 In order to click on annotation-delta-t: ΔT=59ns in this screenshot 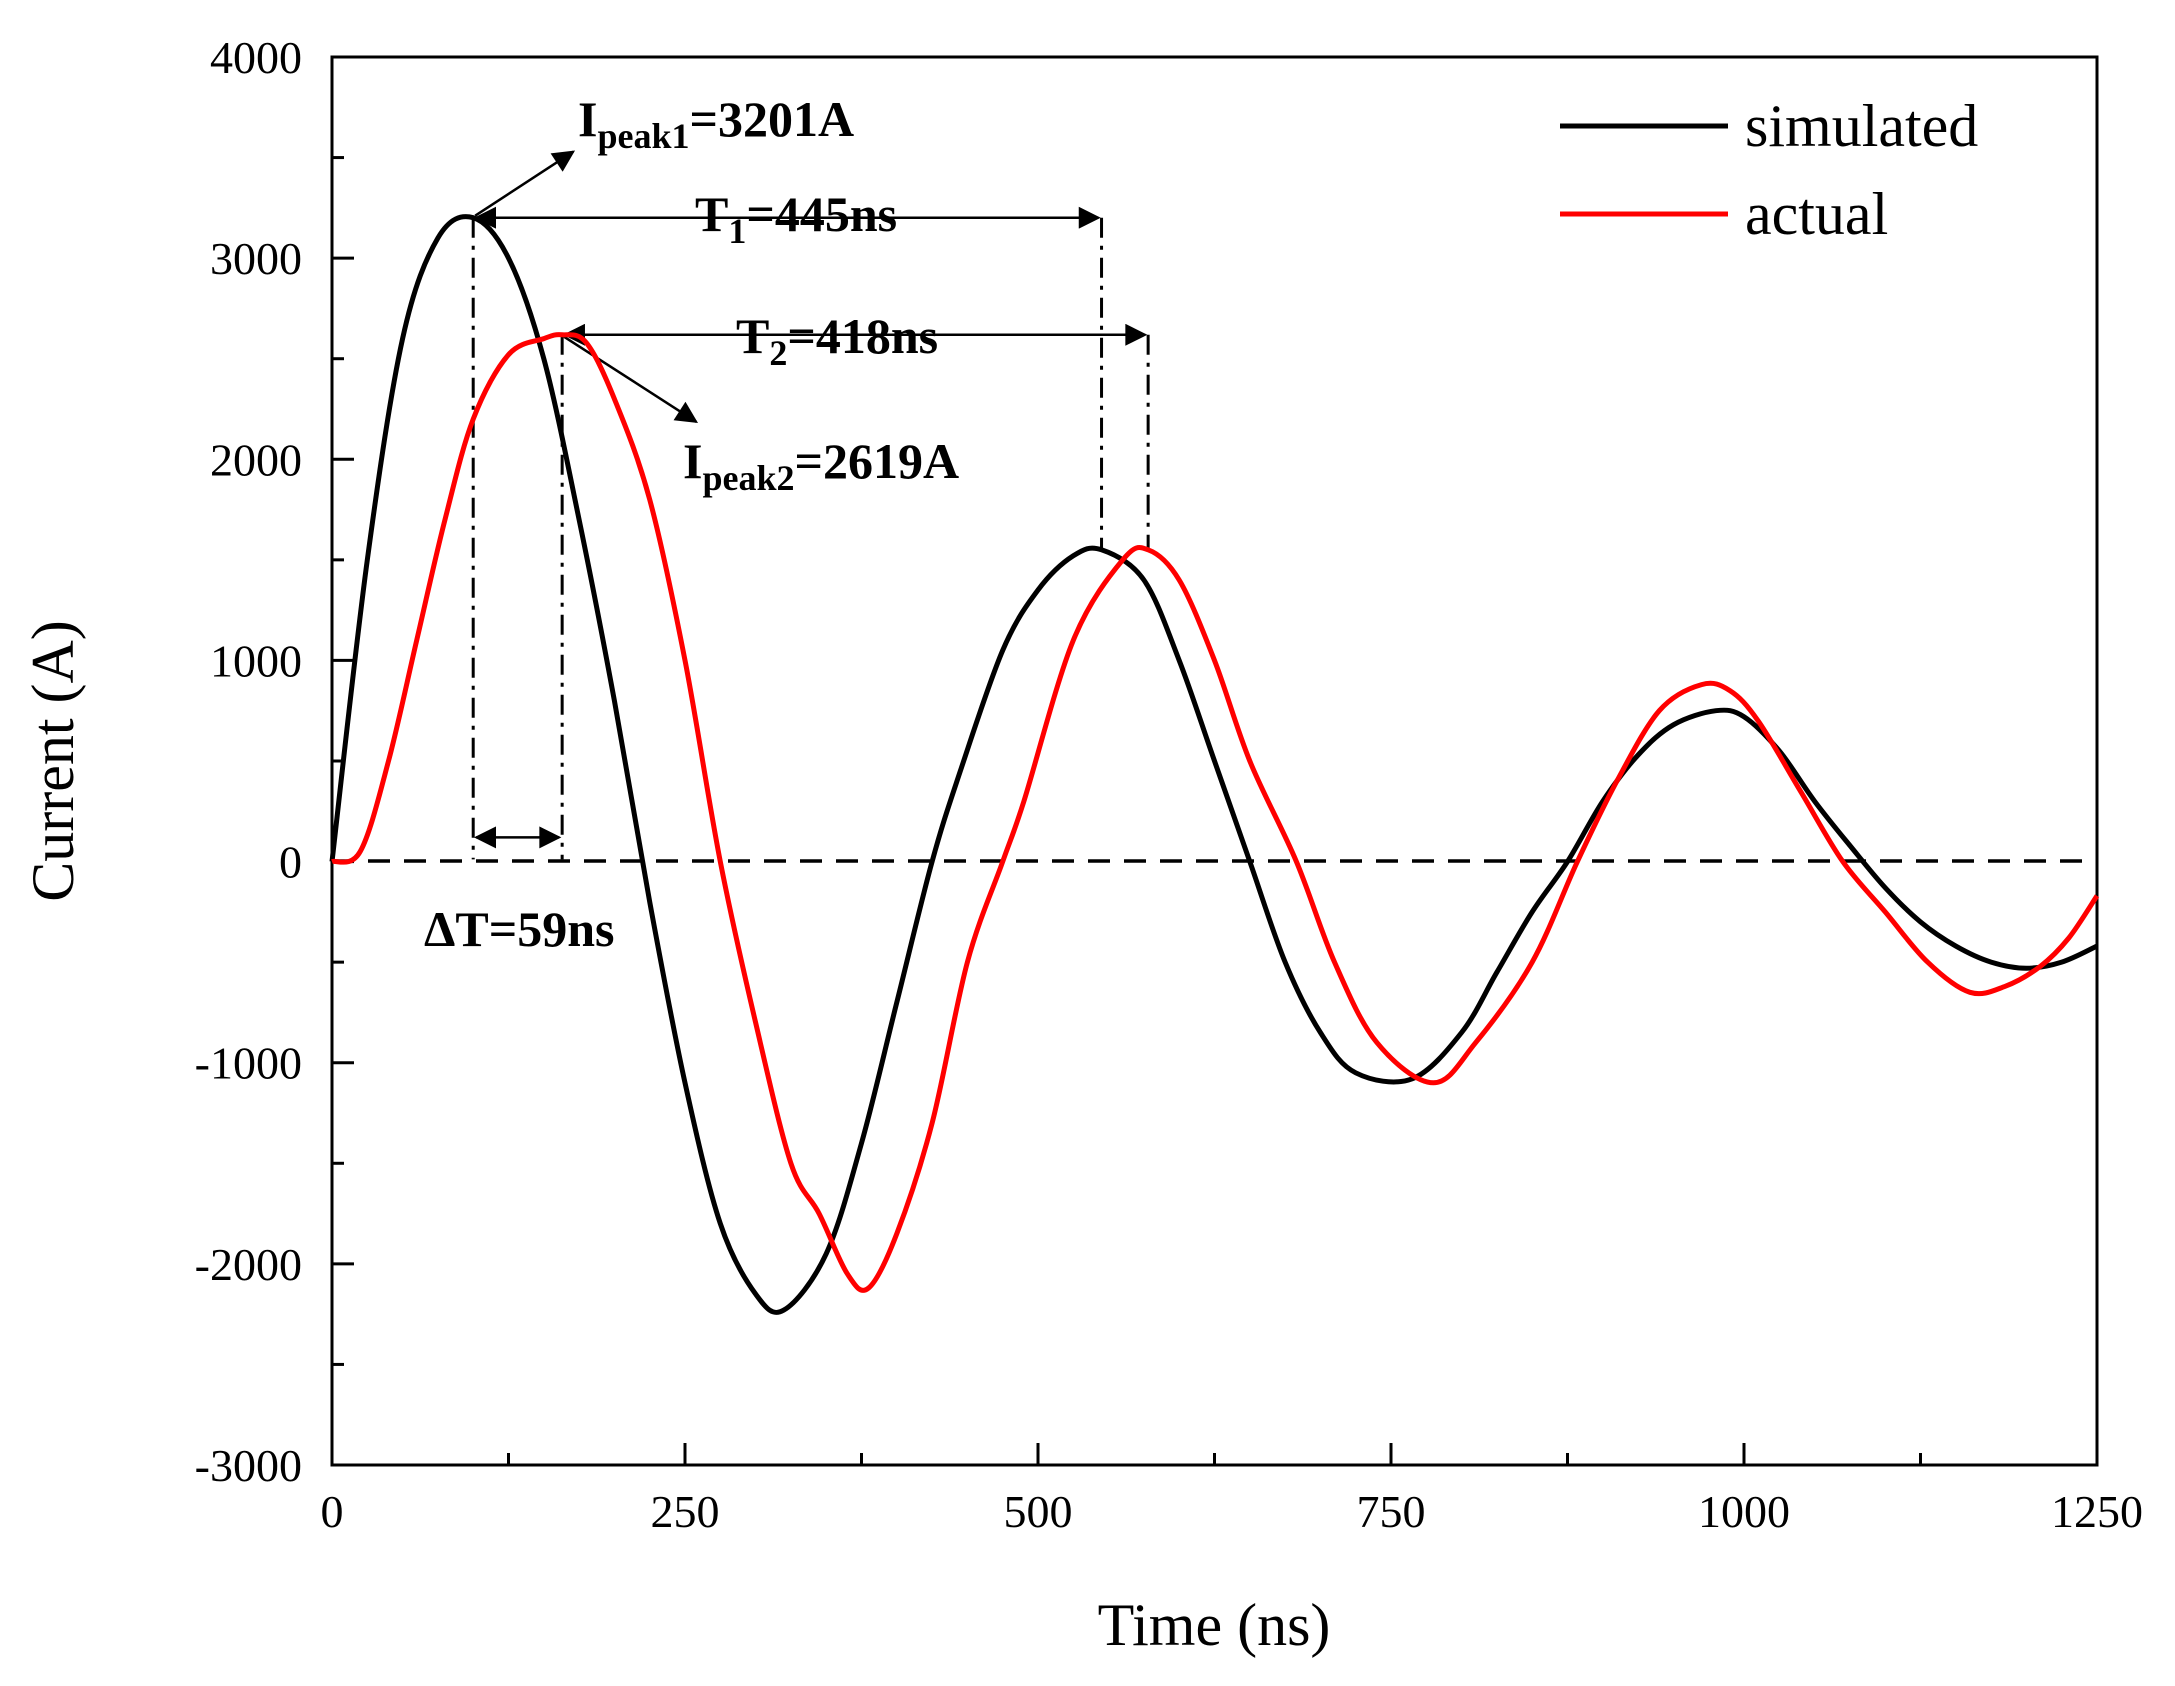, I will do `click(519, 929)`.